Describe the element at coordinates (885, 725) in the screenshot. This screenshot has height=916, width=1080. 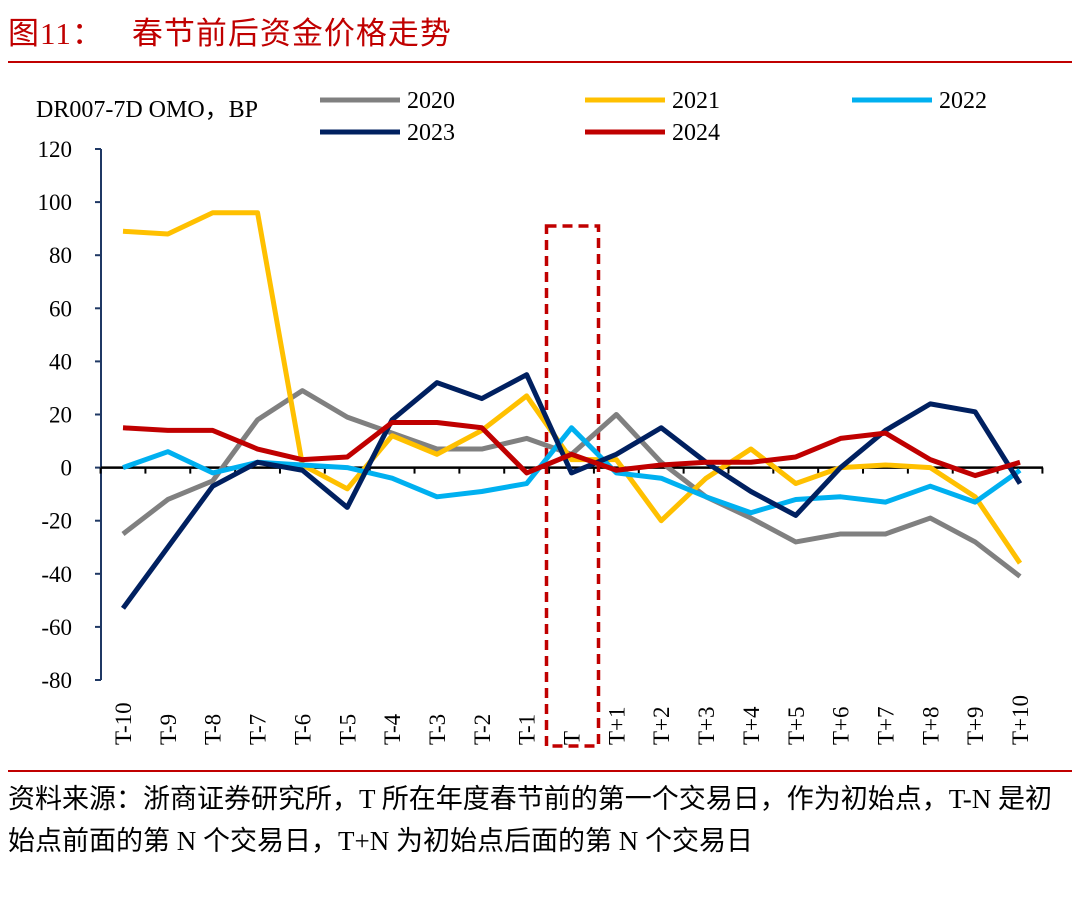
I see `x-tick-label: T+7` at that location.